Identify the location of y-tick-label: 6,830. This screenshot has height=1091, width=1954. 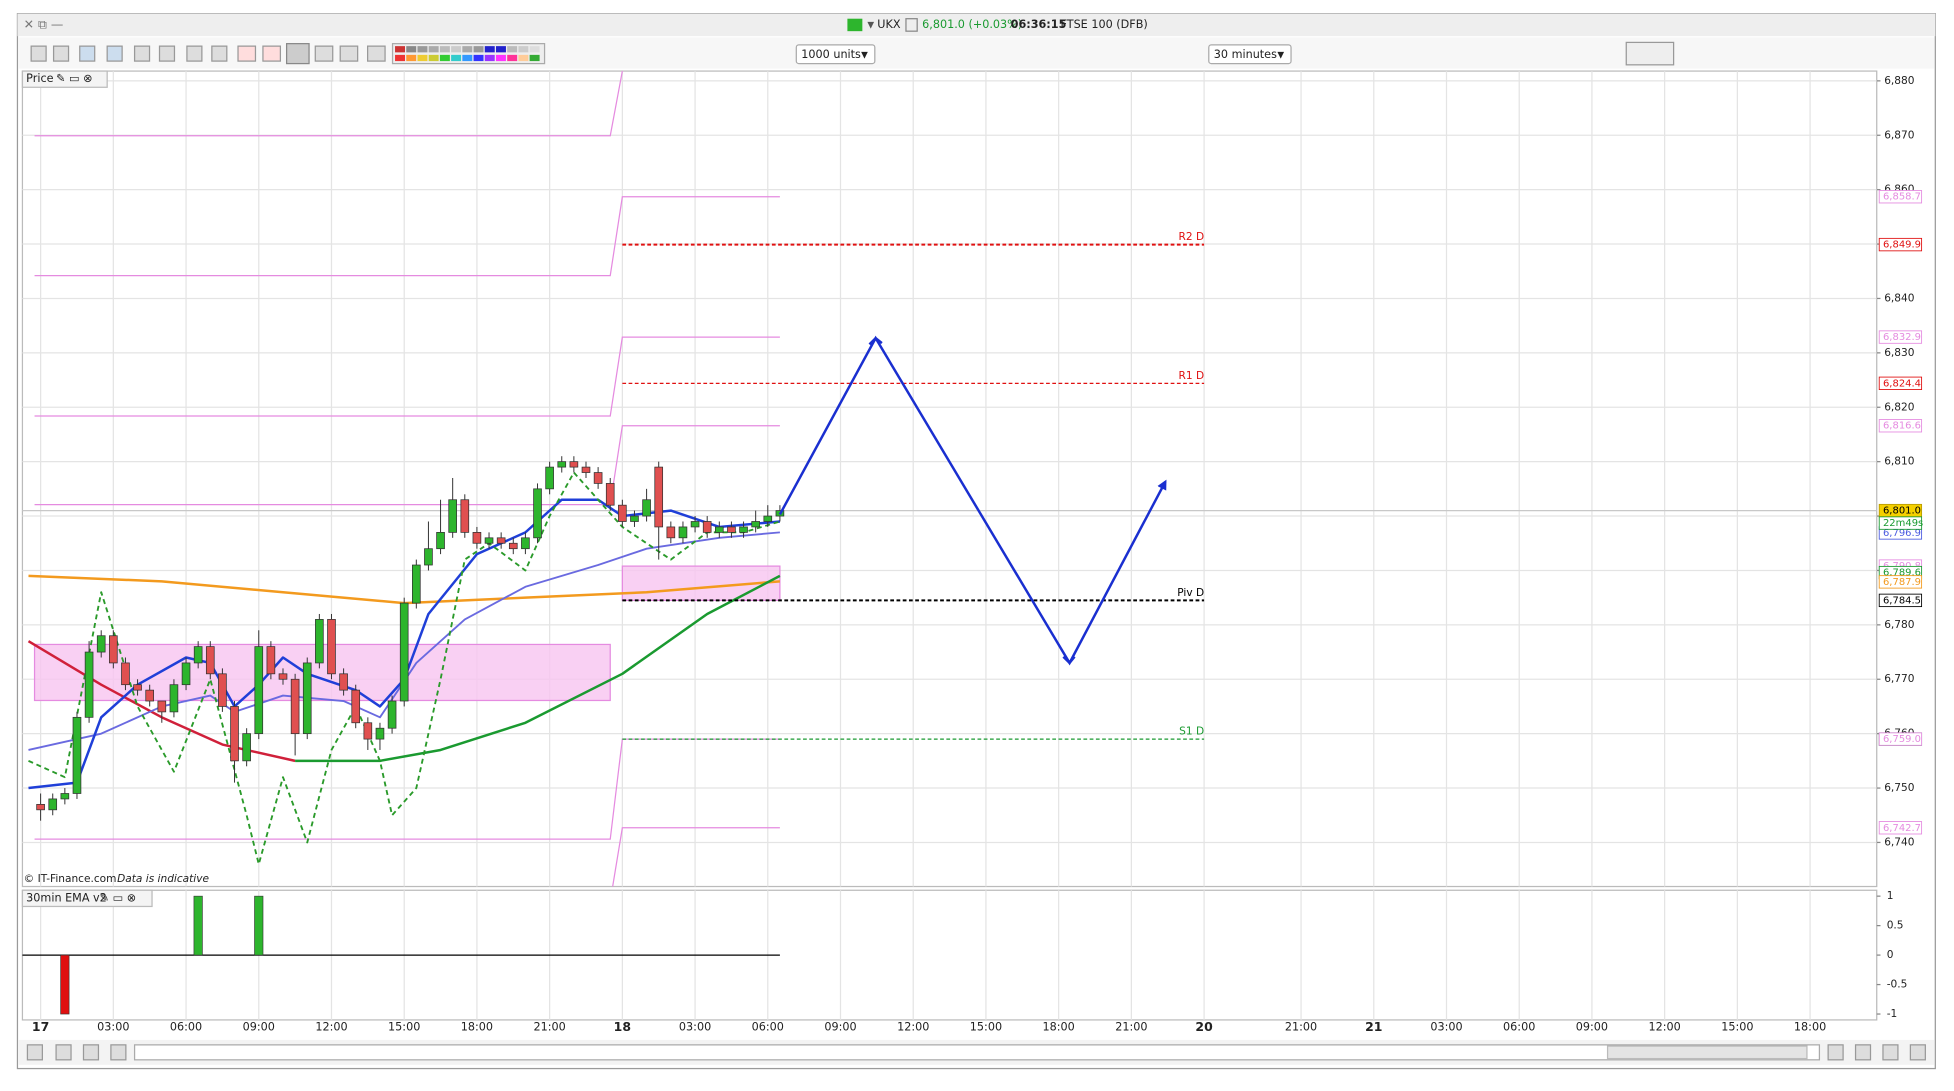
(1899, 353).